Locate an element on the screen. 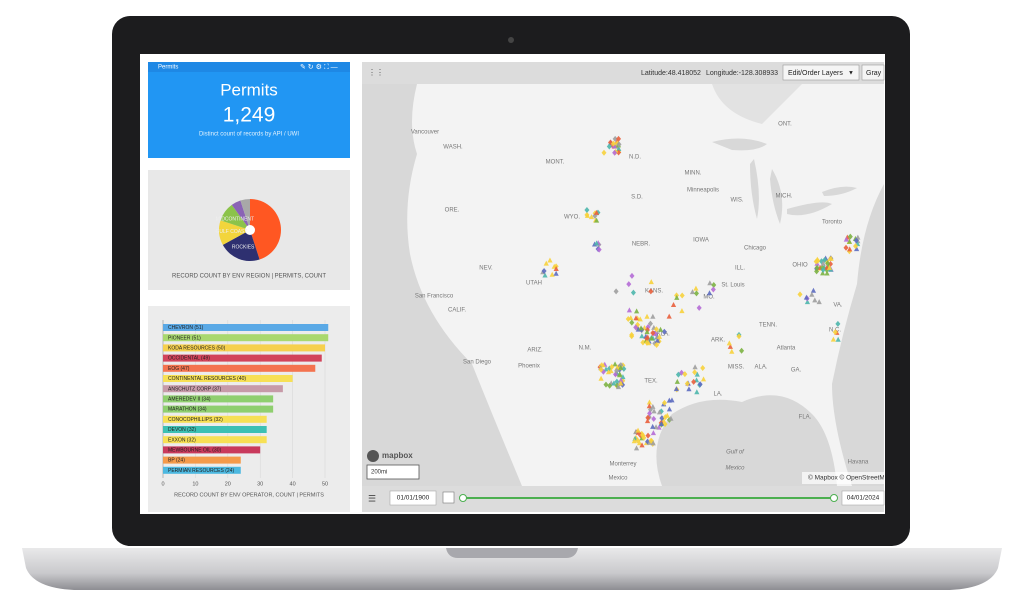  map-label: N.D. is located at coordinates (635, 158).